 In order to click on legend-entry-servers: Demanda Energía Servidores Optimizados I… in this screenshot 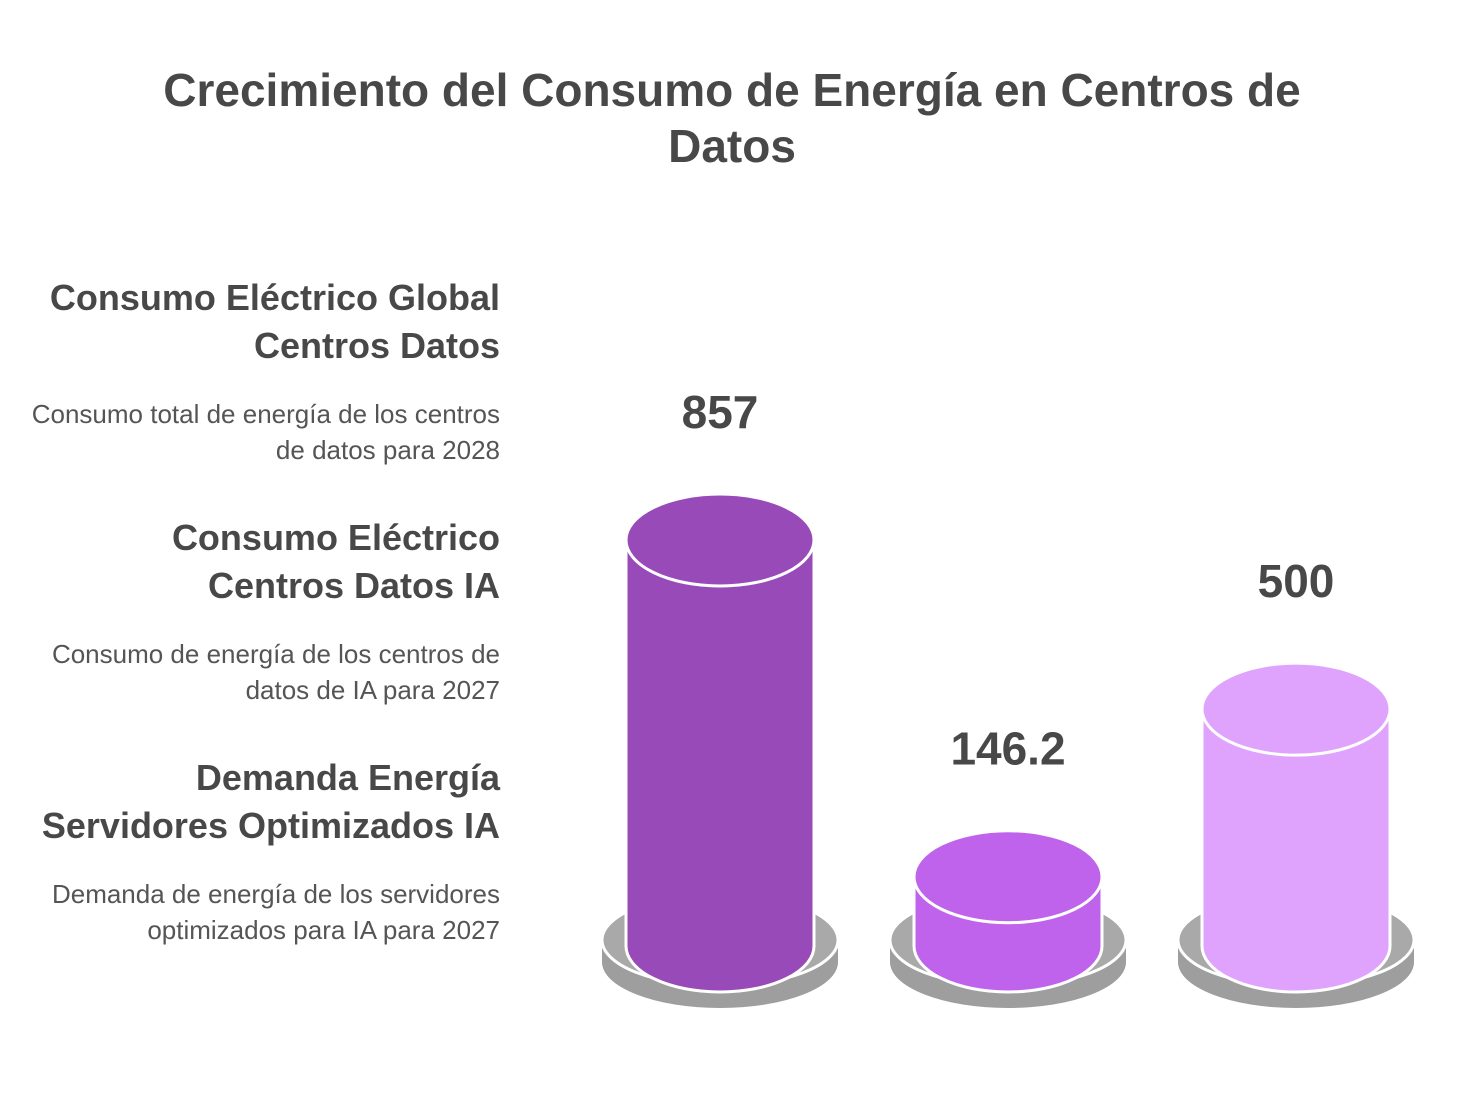, I will do `click(265, 851)`.